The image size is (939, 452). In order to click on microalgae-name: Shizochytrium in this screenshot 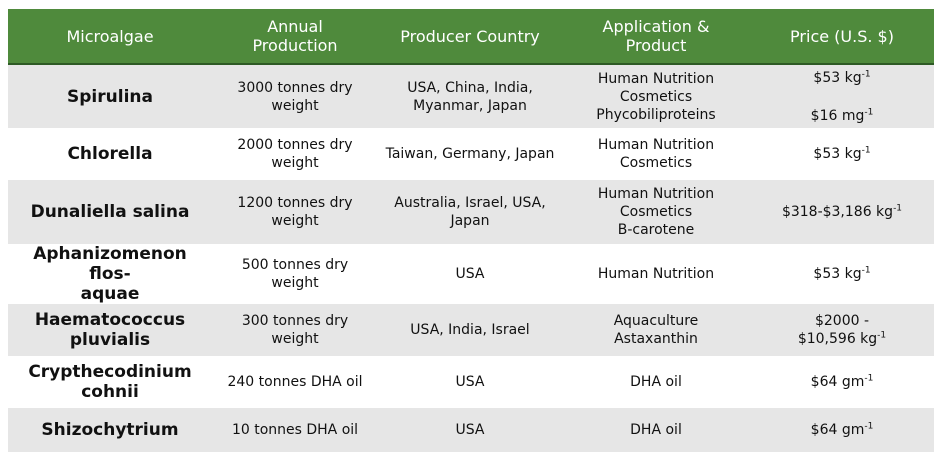, I will do `click(110, 430)`.